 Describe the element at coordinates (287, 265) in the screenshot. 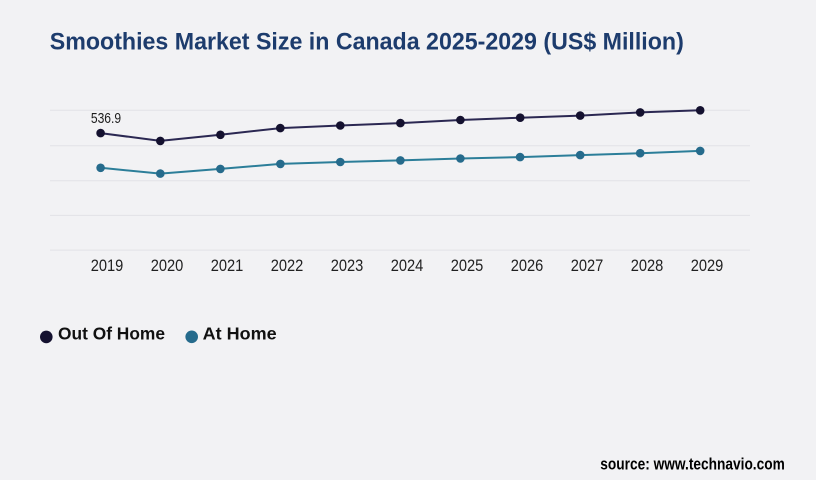

I see `svg-text: 2022` at that location.